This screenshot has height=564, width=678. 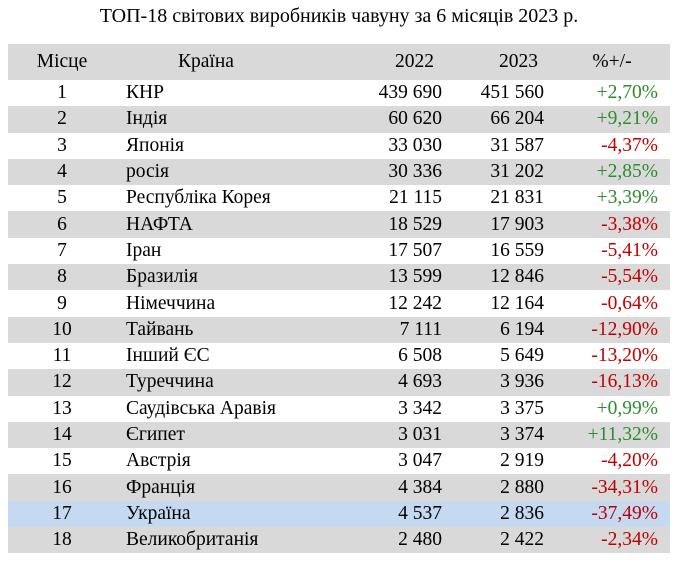 I want to click on country-cell: Великобританія, so click(x=225, y=540).